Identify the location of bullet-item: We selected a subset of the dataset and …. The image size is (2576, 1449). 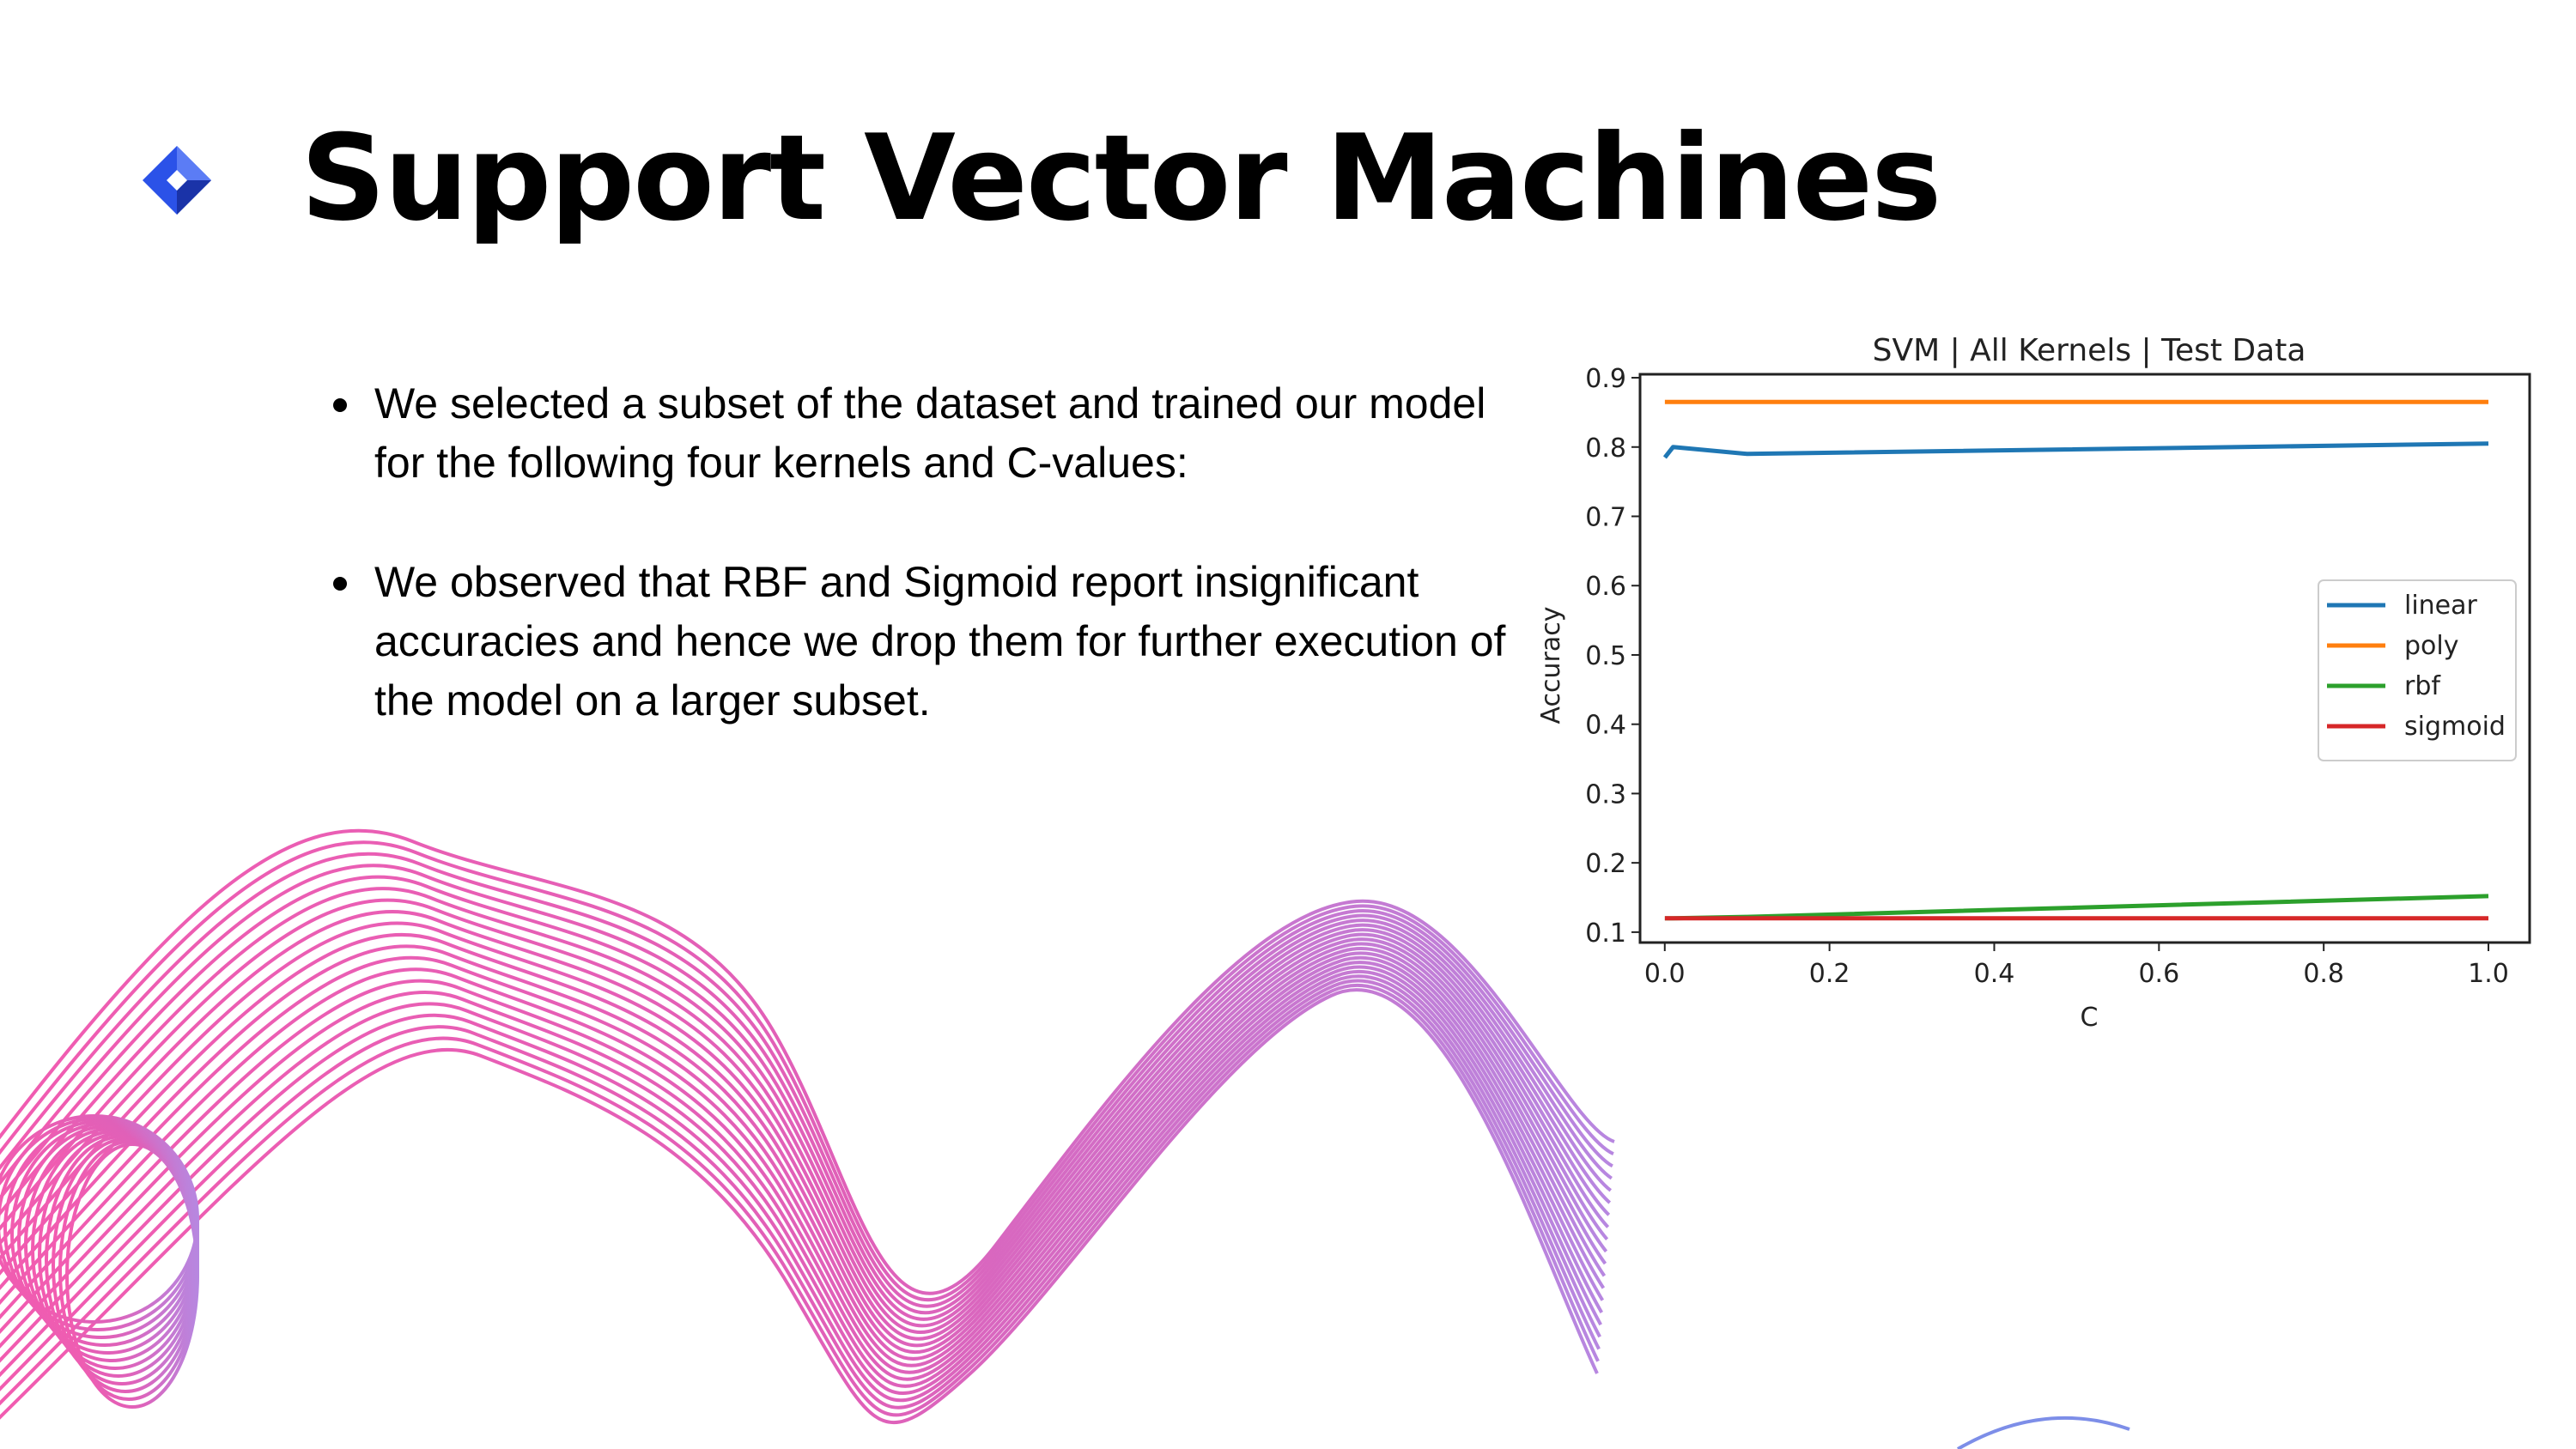
(922, 433).